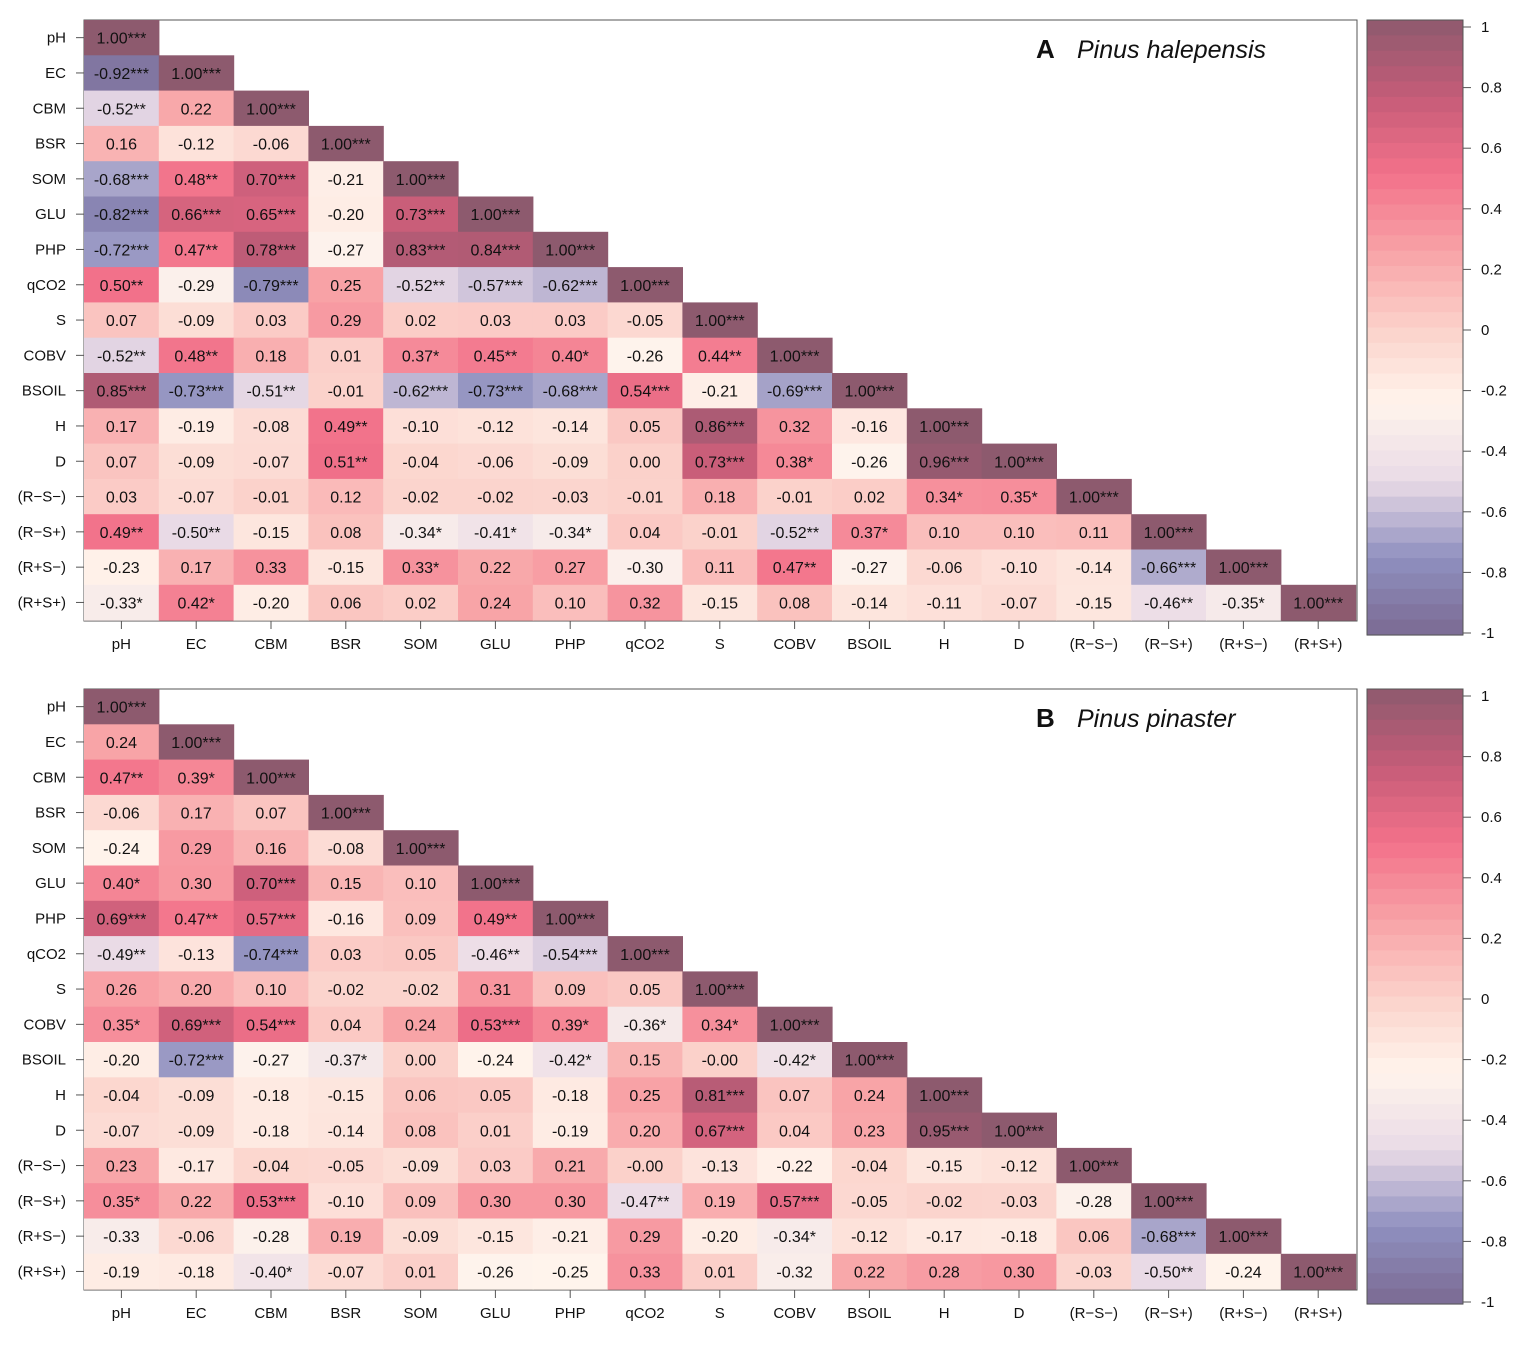 The height and width of the screenshot is (1346, 1523). Describe the element at coordinates (421, 250) in the screenshot. I see `cell-value: 0.83***` at that location.